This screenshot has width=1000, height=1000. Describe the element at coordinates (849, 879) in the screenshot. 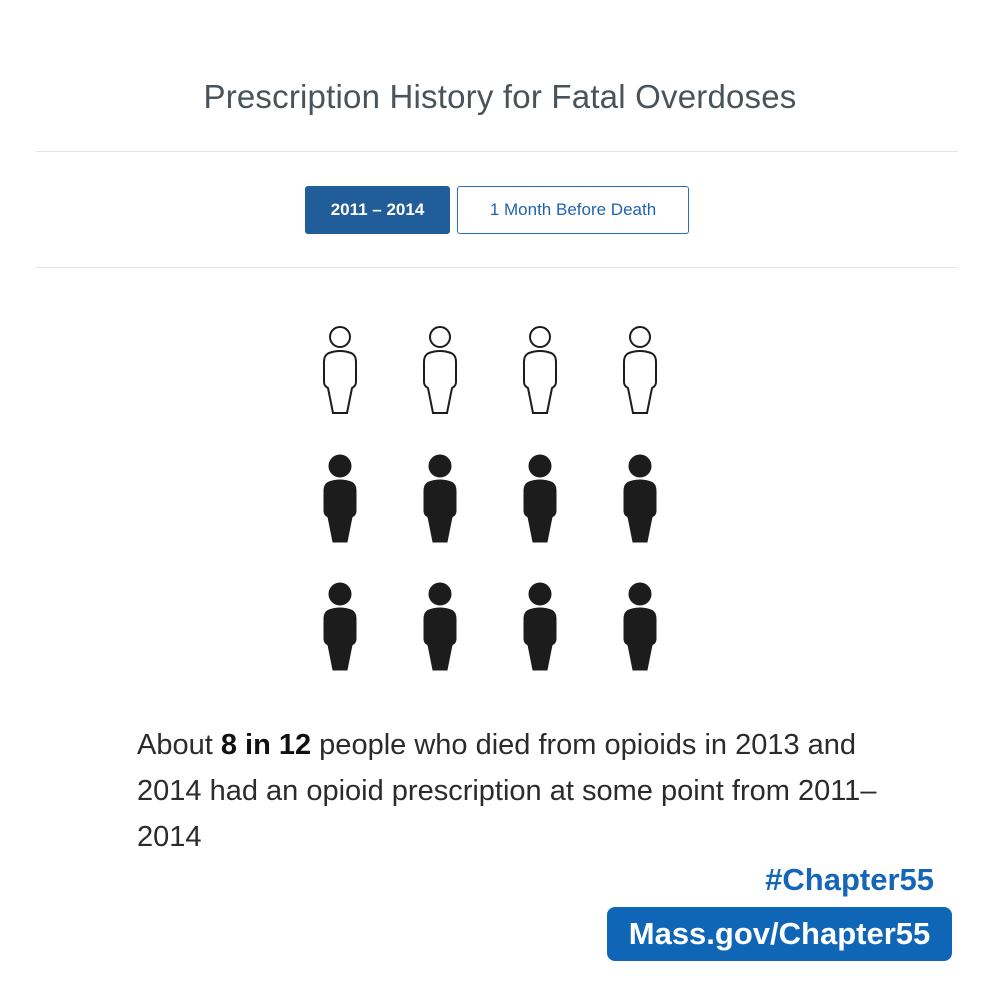

I see `hashtag: #Chapter55` at that location.